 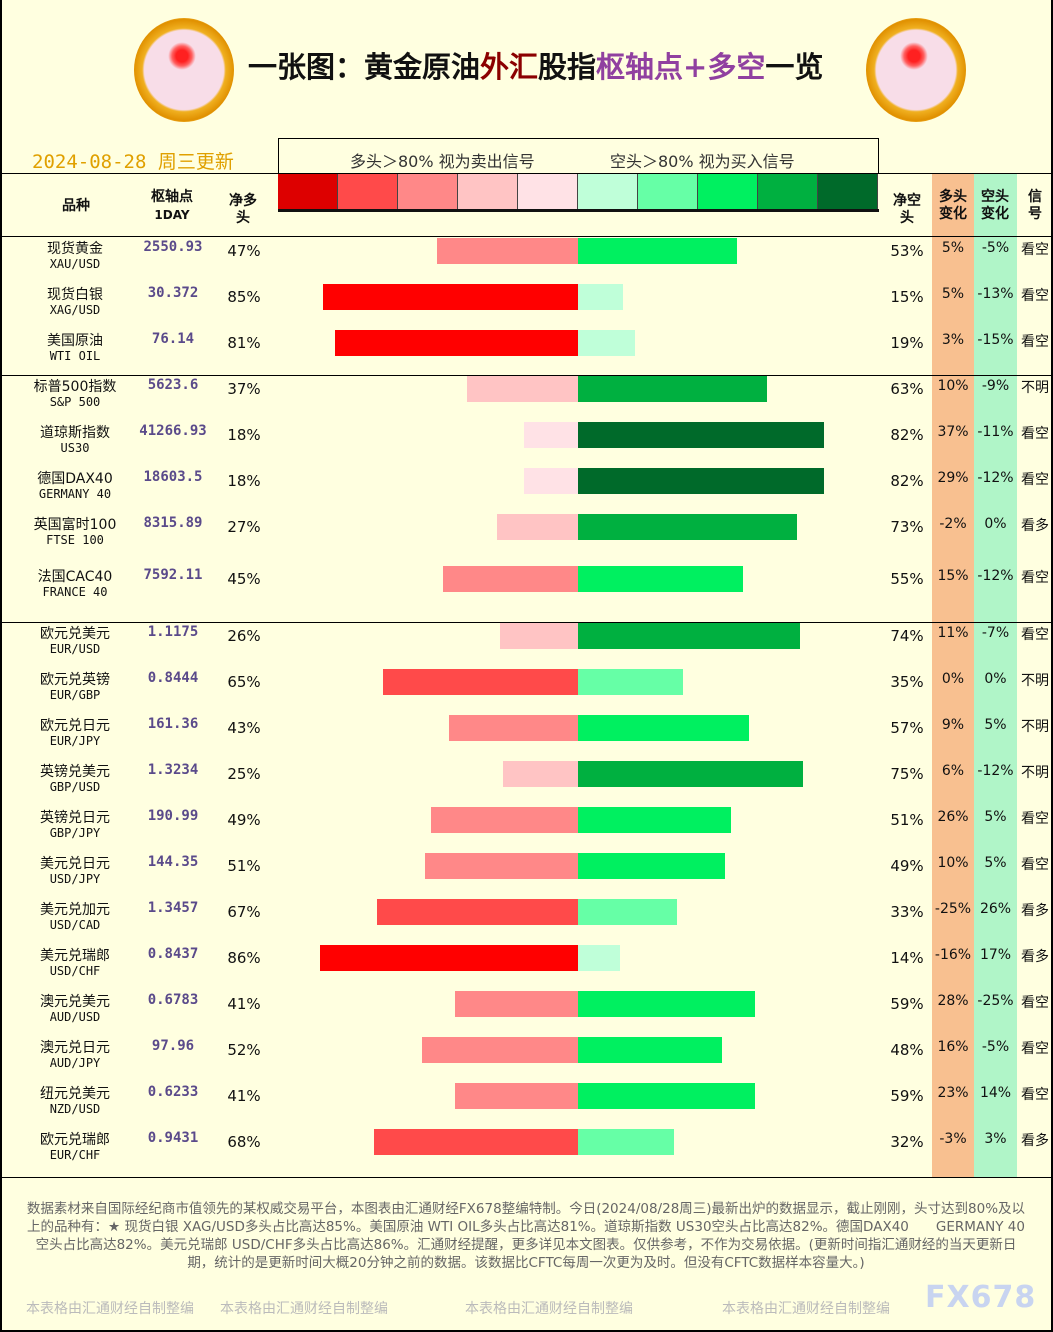 I want to click on short-change: 0%, so click(x=995, y=524).